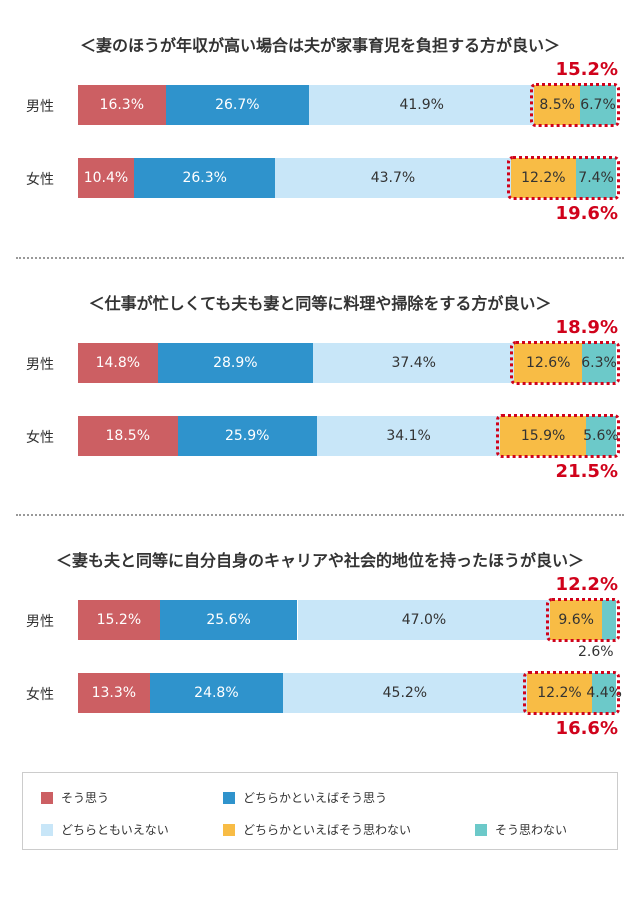 This screenshot has width=640, height=918. I want to click on bar-value-label: 4.4%, so click(604, 693).